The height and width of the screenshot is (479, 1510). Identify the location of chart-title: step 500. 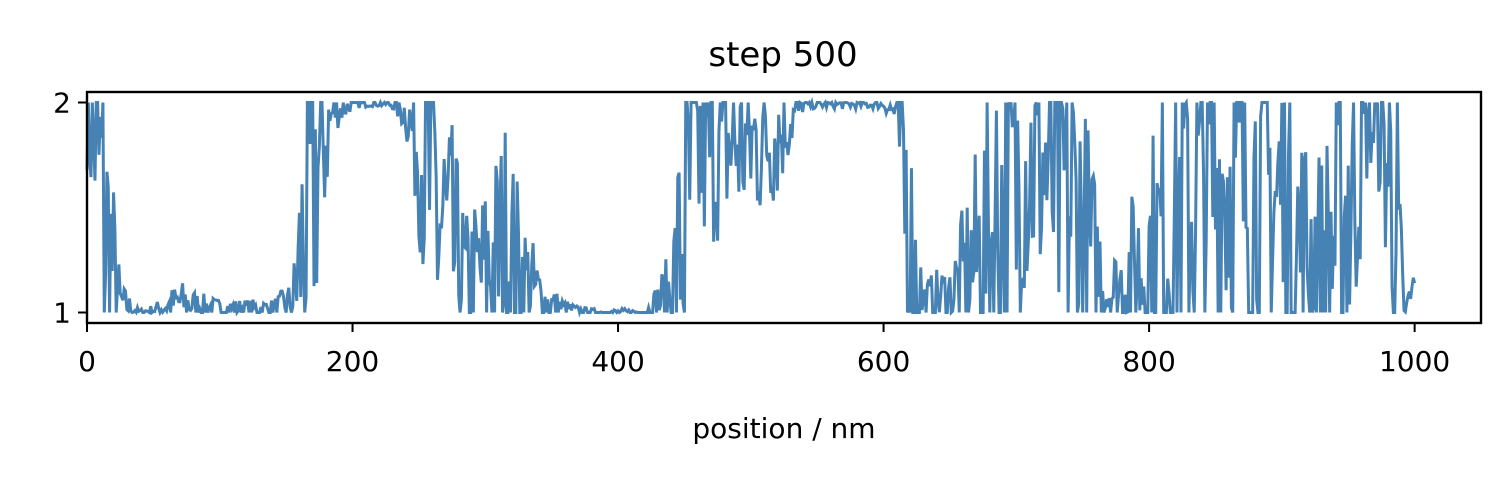
(782, 55).